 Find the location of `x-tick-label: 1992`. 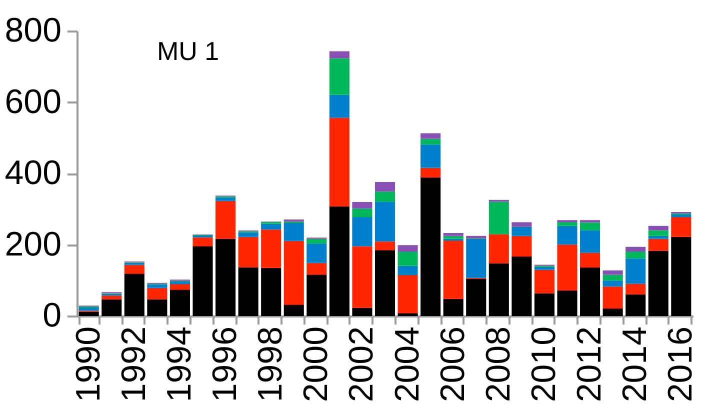

x-tick-label: 1992 is located at coordinates (133, 364).